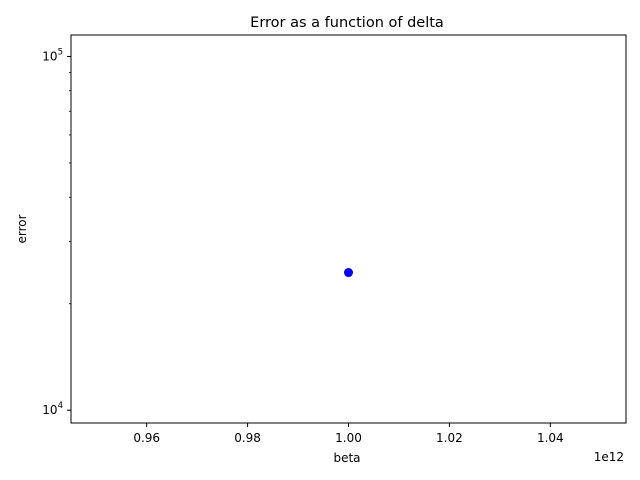 This screenshot has width=640, height=480. I want to click on data-point, so click(348, 273).